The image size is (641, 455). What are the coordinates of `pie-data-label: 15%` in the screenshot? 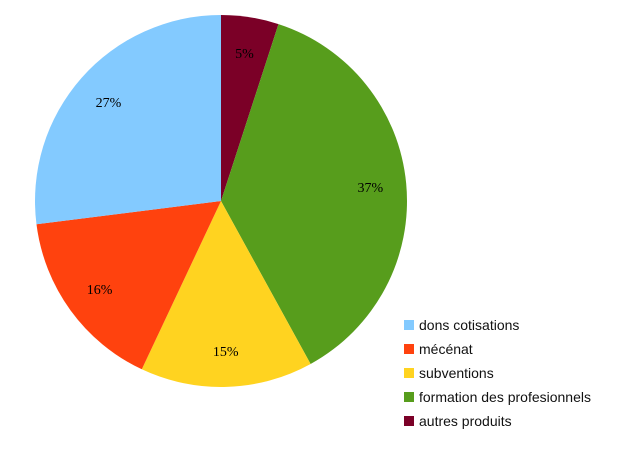 It's located at (226, 352).